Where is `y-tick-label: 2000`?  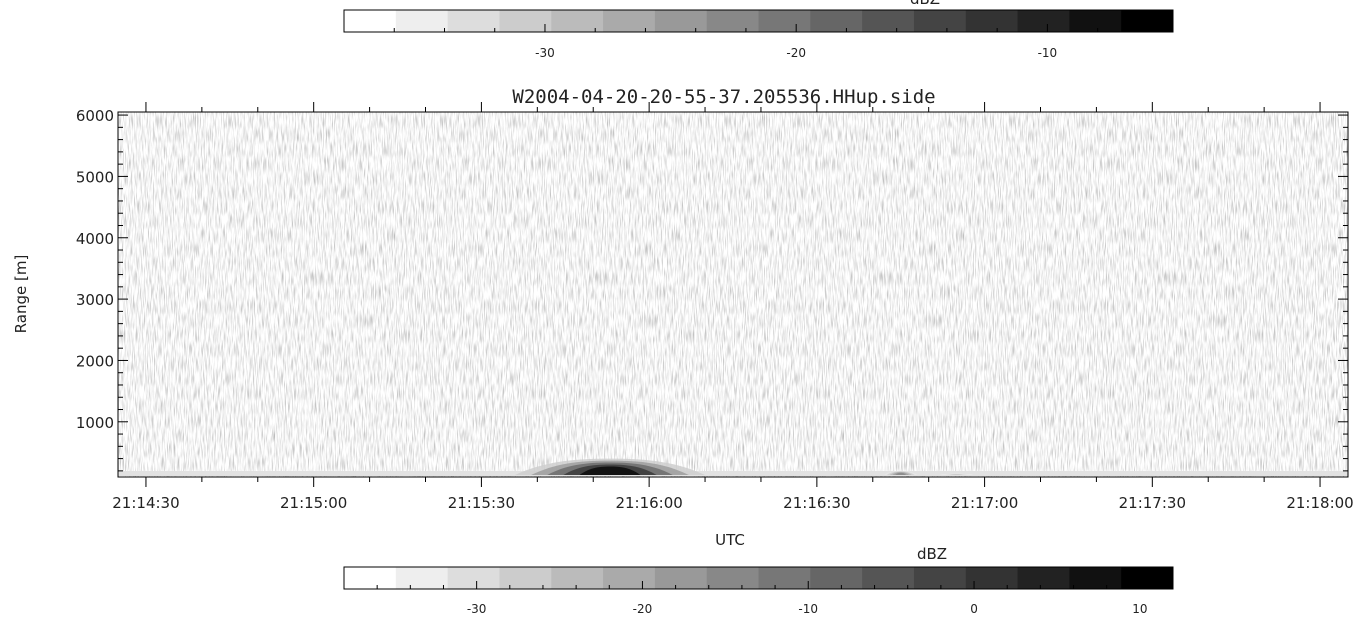
y-tick-label: 2000 is located at coordinates (95, 361).